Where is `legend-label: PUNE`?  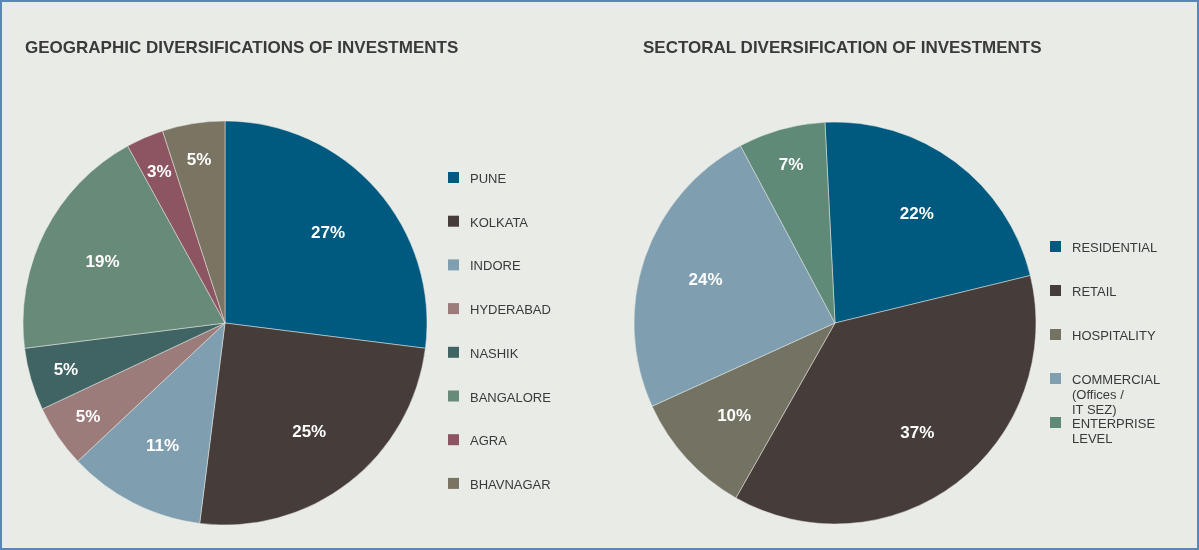 legend-label: PUNE is located at coordinates (488, 178).